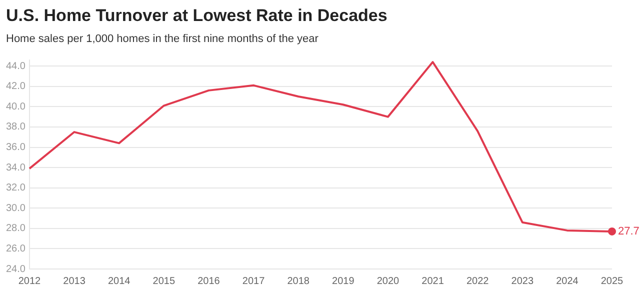 This screenshot has height=293, width=640. I want to click on x-tick-label: 2016, so click(209, 281).